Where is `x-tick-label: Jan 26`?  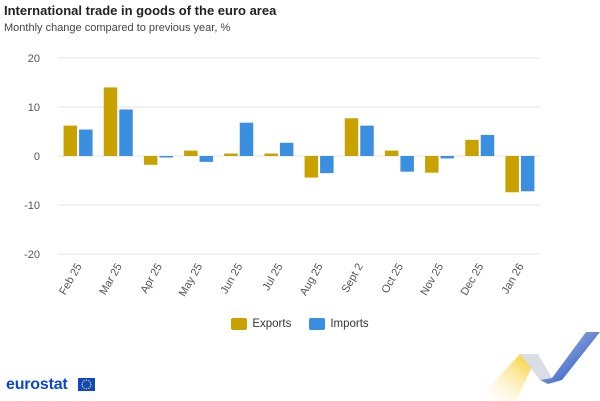 x-tick-label: Jan 26 is located at coordinates (513, 279).